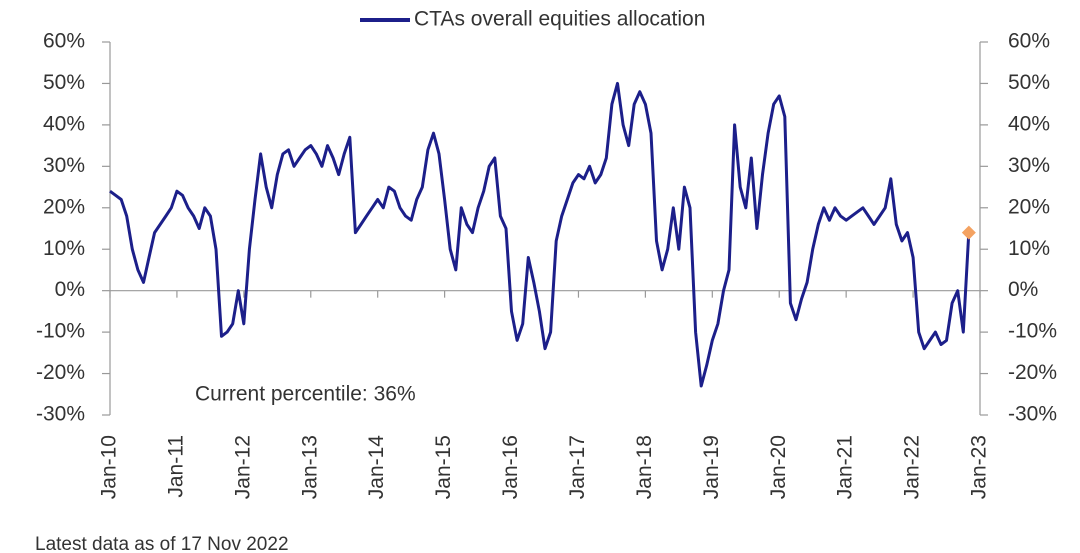 The image size is (1080, 553). What do you see at coordinates (1029, 82) in the screenshot?
I see `y2-tick-label: 50%` at bounding box center [1029, 82].